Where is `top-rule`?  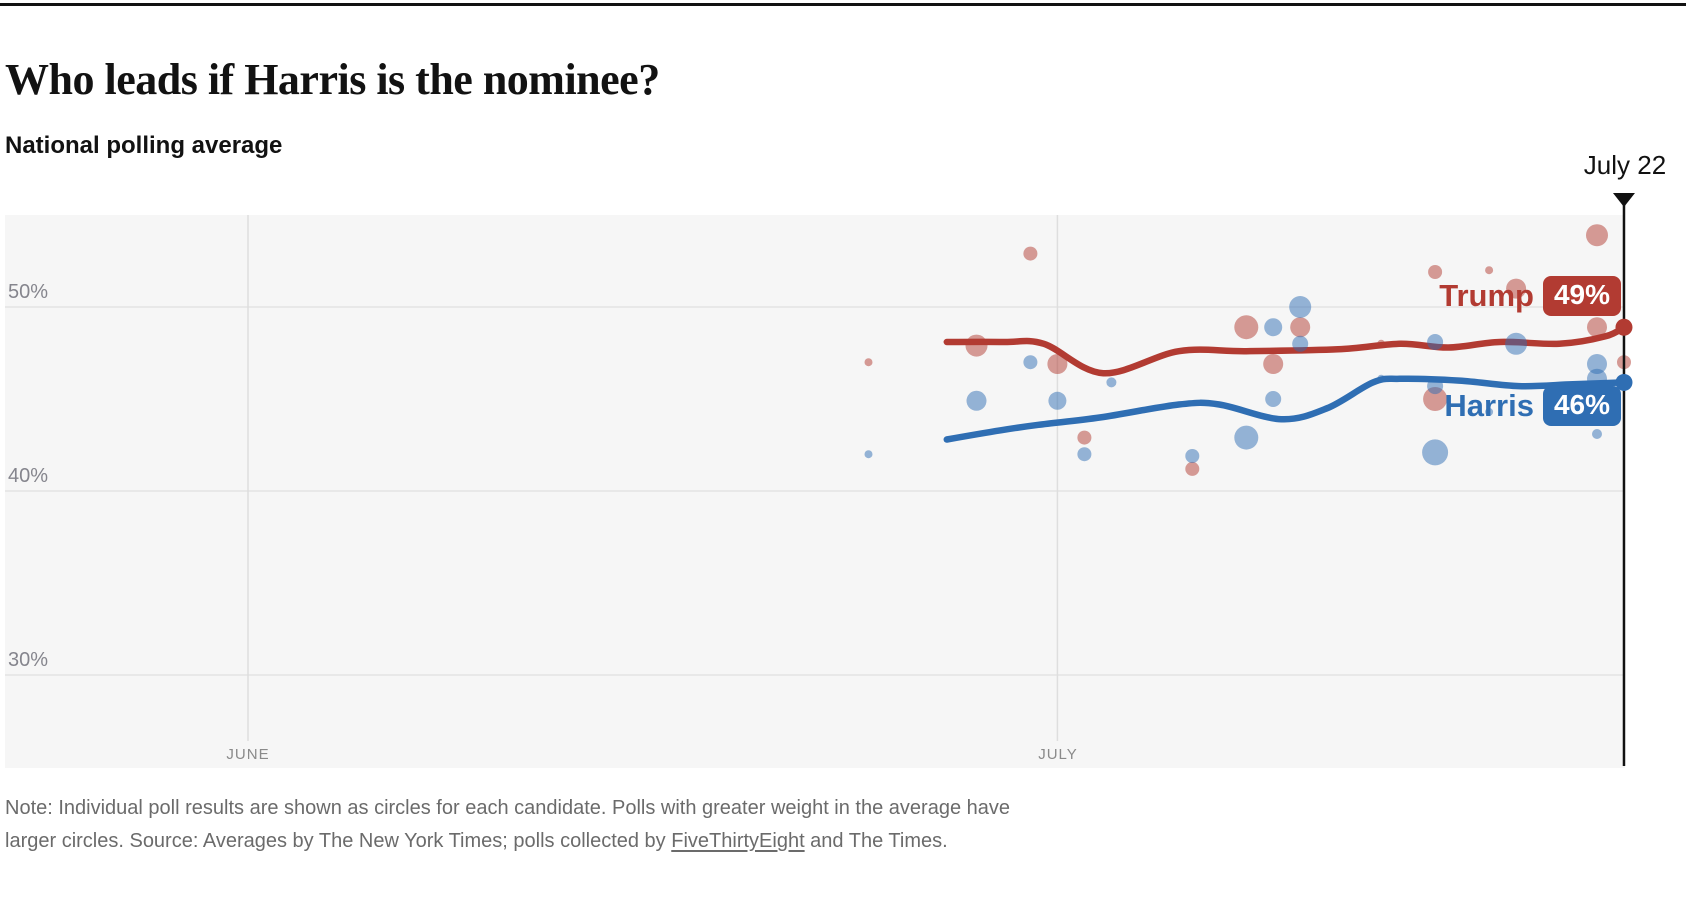
top-rule is located at coordinates (843, 4).